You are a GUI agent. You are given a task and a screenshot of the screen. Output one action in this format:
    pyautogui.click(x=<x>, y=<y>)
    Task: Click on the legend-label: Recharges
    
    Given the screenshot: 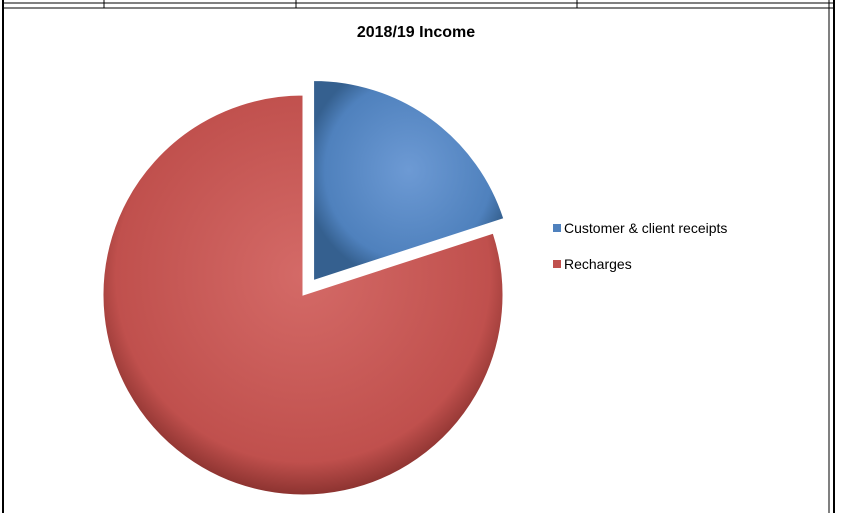 What is the action you would take?
    pyautogui.click(x=598, y=264)
    